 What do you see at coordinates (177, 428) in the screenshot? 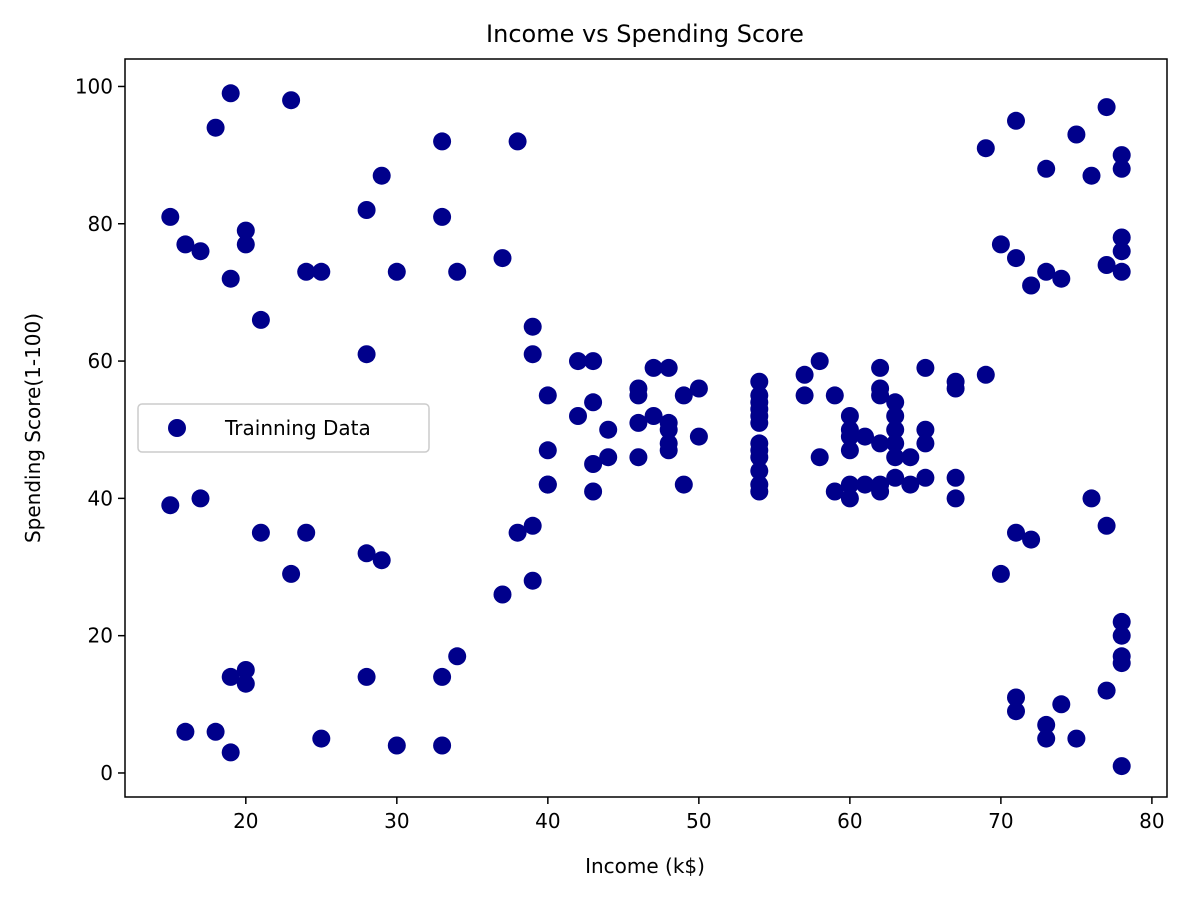
I see `legend-marker` at bounding box center [177, 428].